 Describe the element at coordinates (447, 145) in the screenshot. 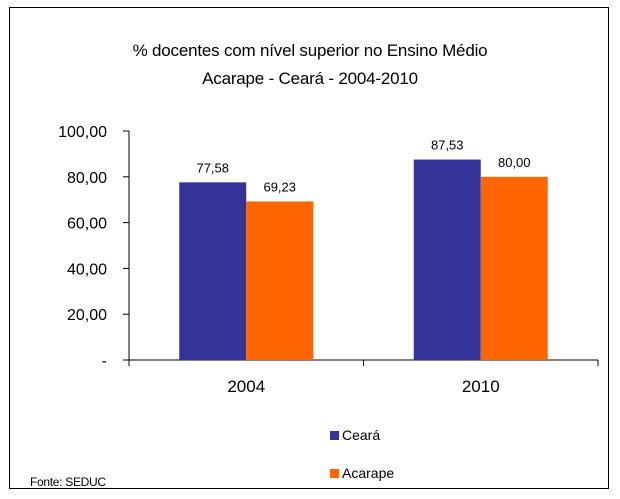

I see `data-label: 87,53` at that location.